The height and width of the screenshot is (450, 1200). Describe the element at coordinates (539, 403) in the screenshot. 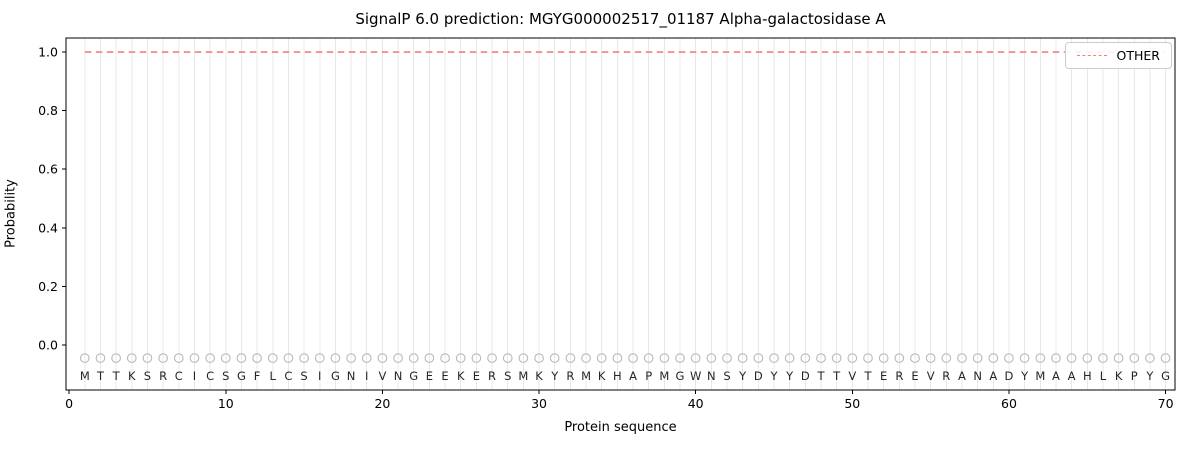

I see `x-tick-label: 30` at that location.